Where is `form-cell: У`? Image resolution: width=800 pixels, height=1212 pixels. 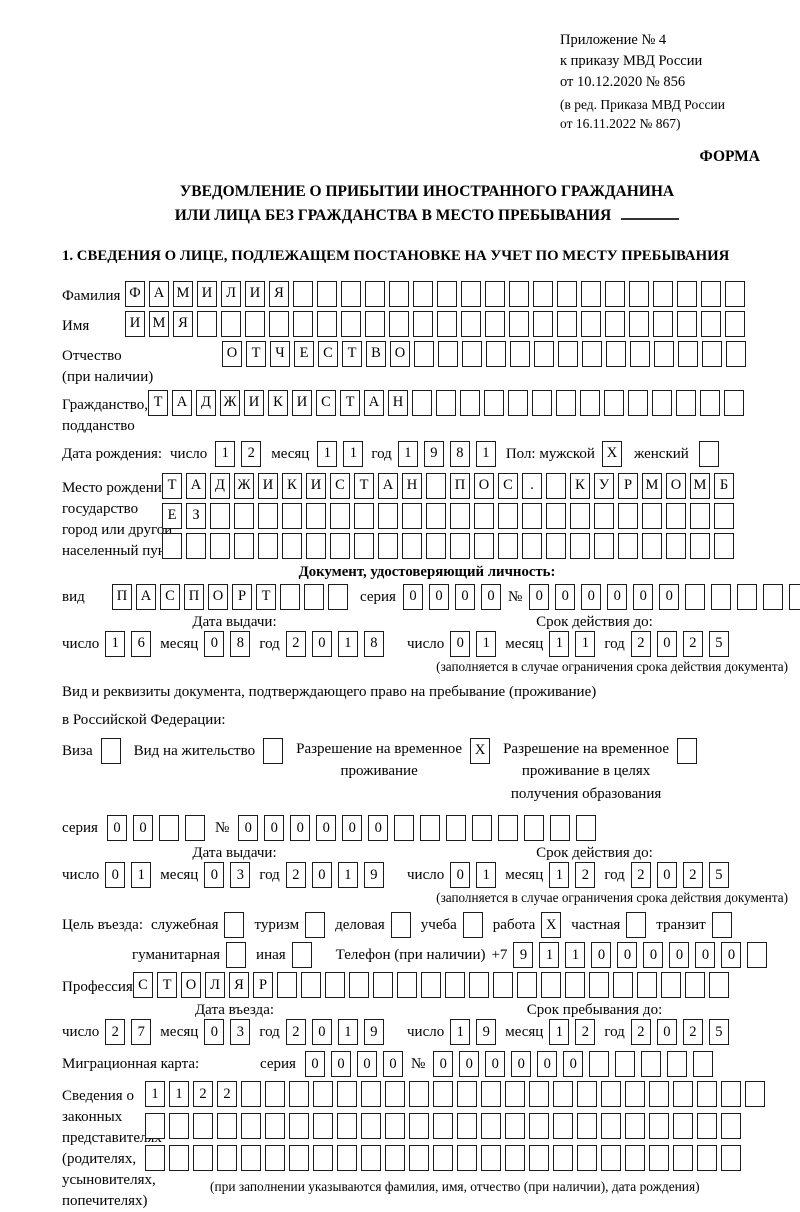
form-cell: У is located at coordinates (604, 485).